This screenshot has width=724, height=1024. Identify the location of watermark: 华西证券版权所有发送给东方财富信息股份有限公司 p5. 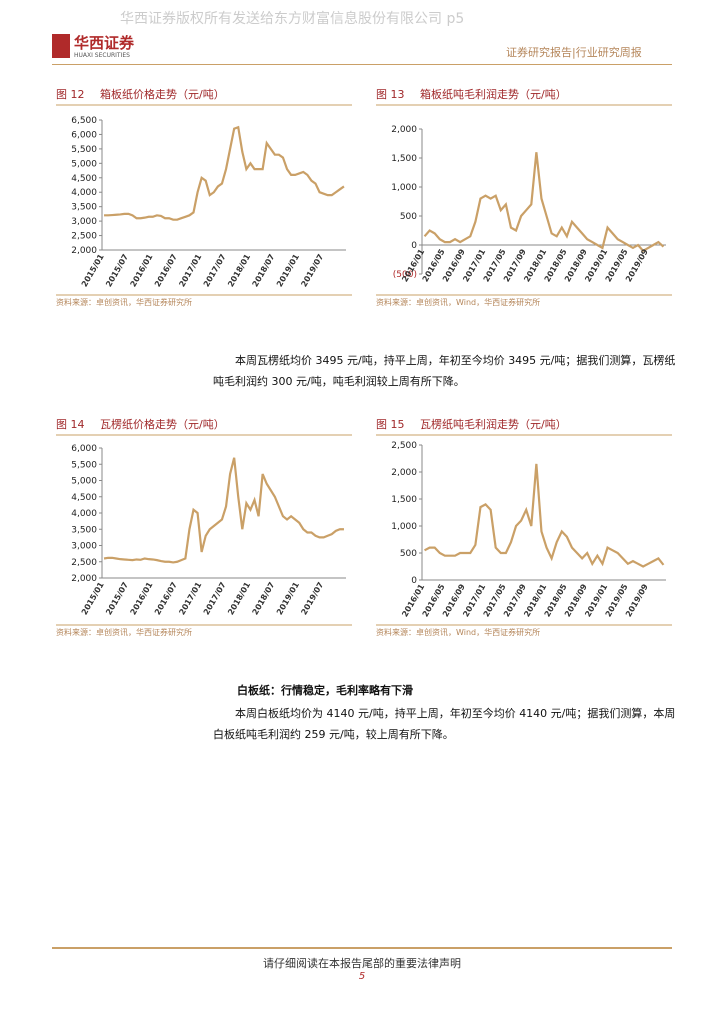
(292, 19).